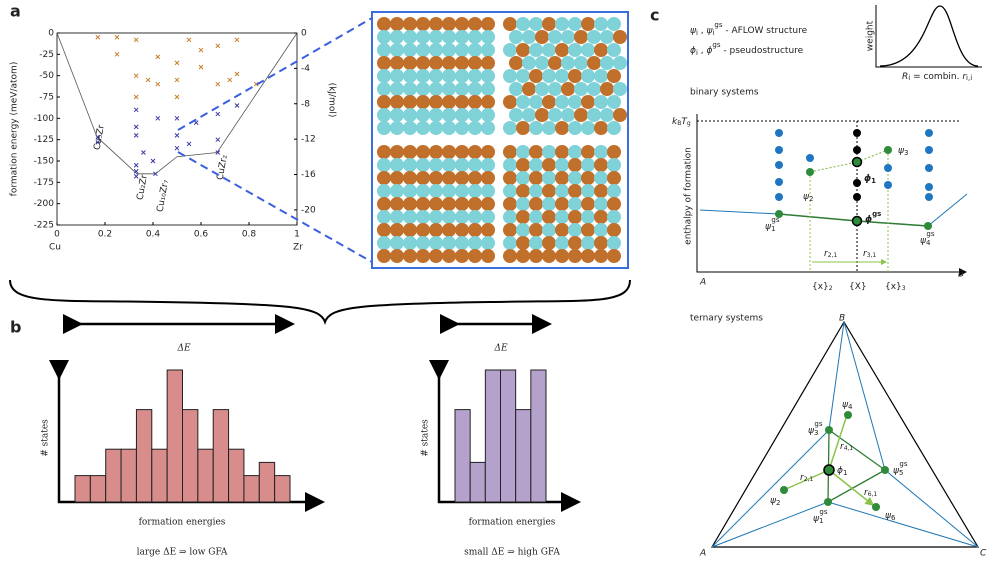 The width and height of the screenshot is (992, 568). Describe the element at coordinates (840, 471) in the screenshot. I see `text-part: ϕ` at that location.